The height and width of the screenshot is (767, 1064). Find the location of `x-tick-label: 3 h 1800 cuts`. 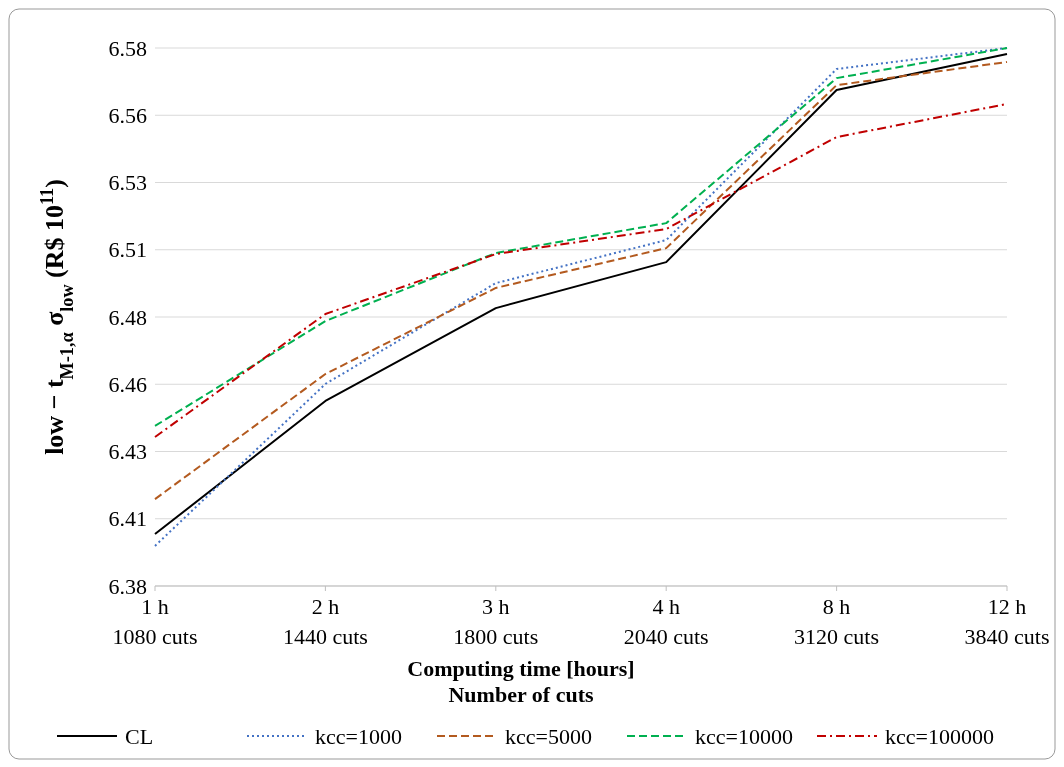

x-tick-label: 3 h 1800 cuts is located at coordinates (496, 621).